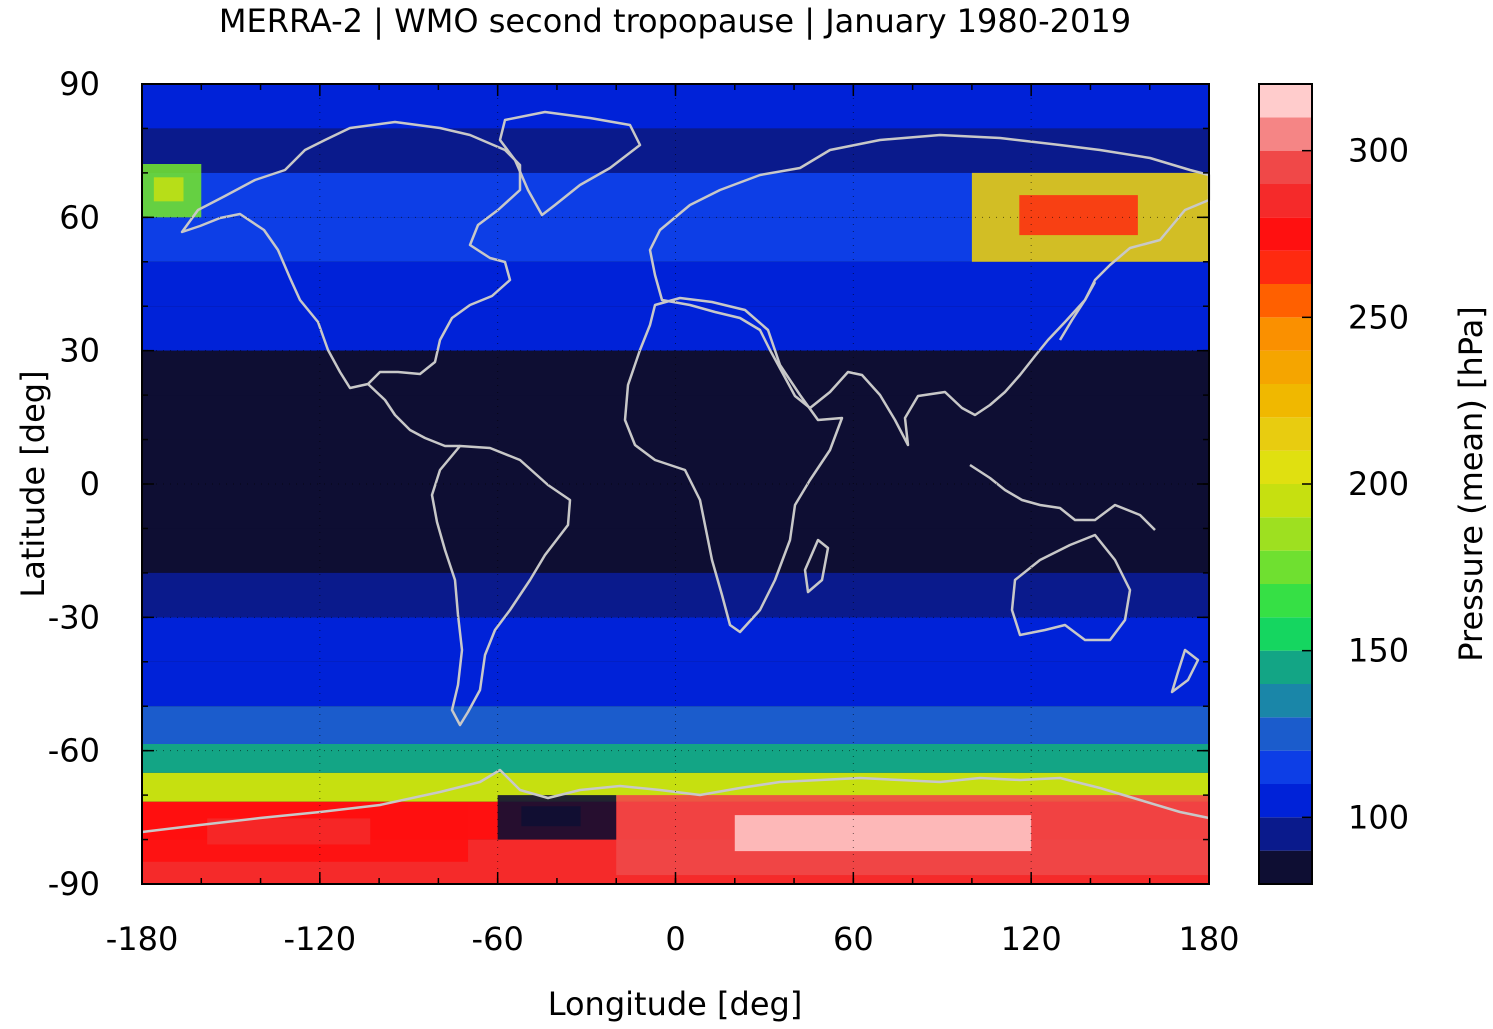  Describe the element at coordinates (320, 939) in the screenshot. I see `x-tick-label: -120` at that location.